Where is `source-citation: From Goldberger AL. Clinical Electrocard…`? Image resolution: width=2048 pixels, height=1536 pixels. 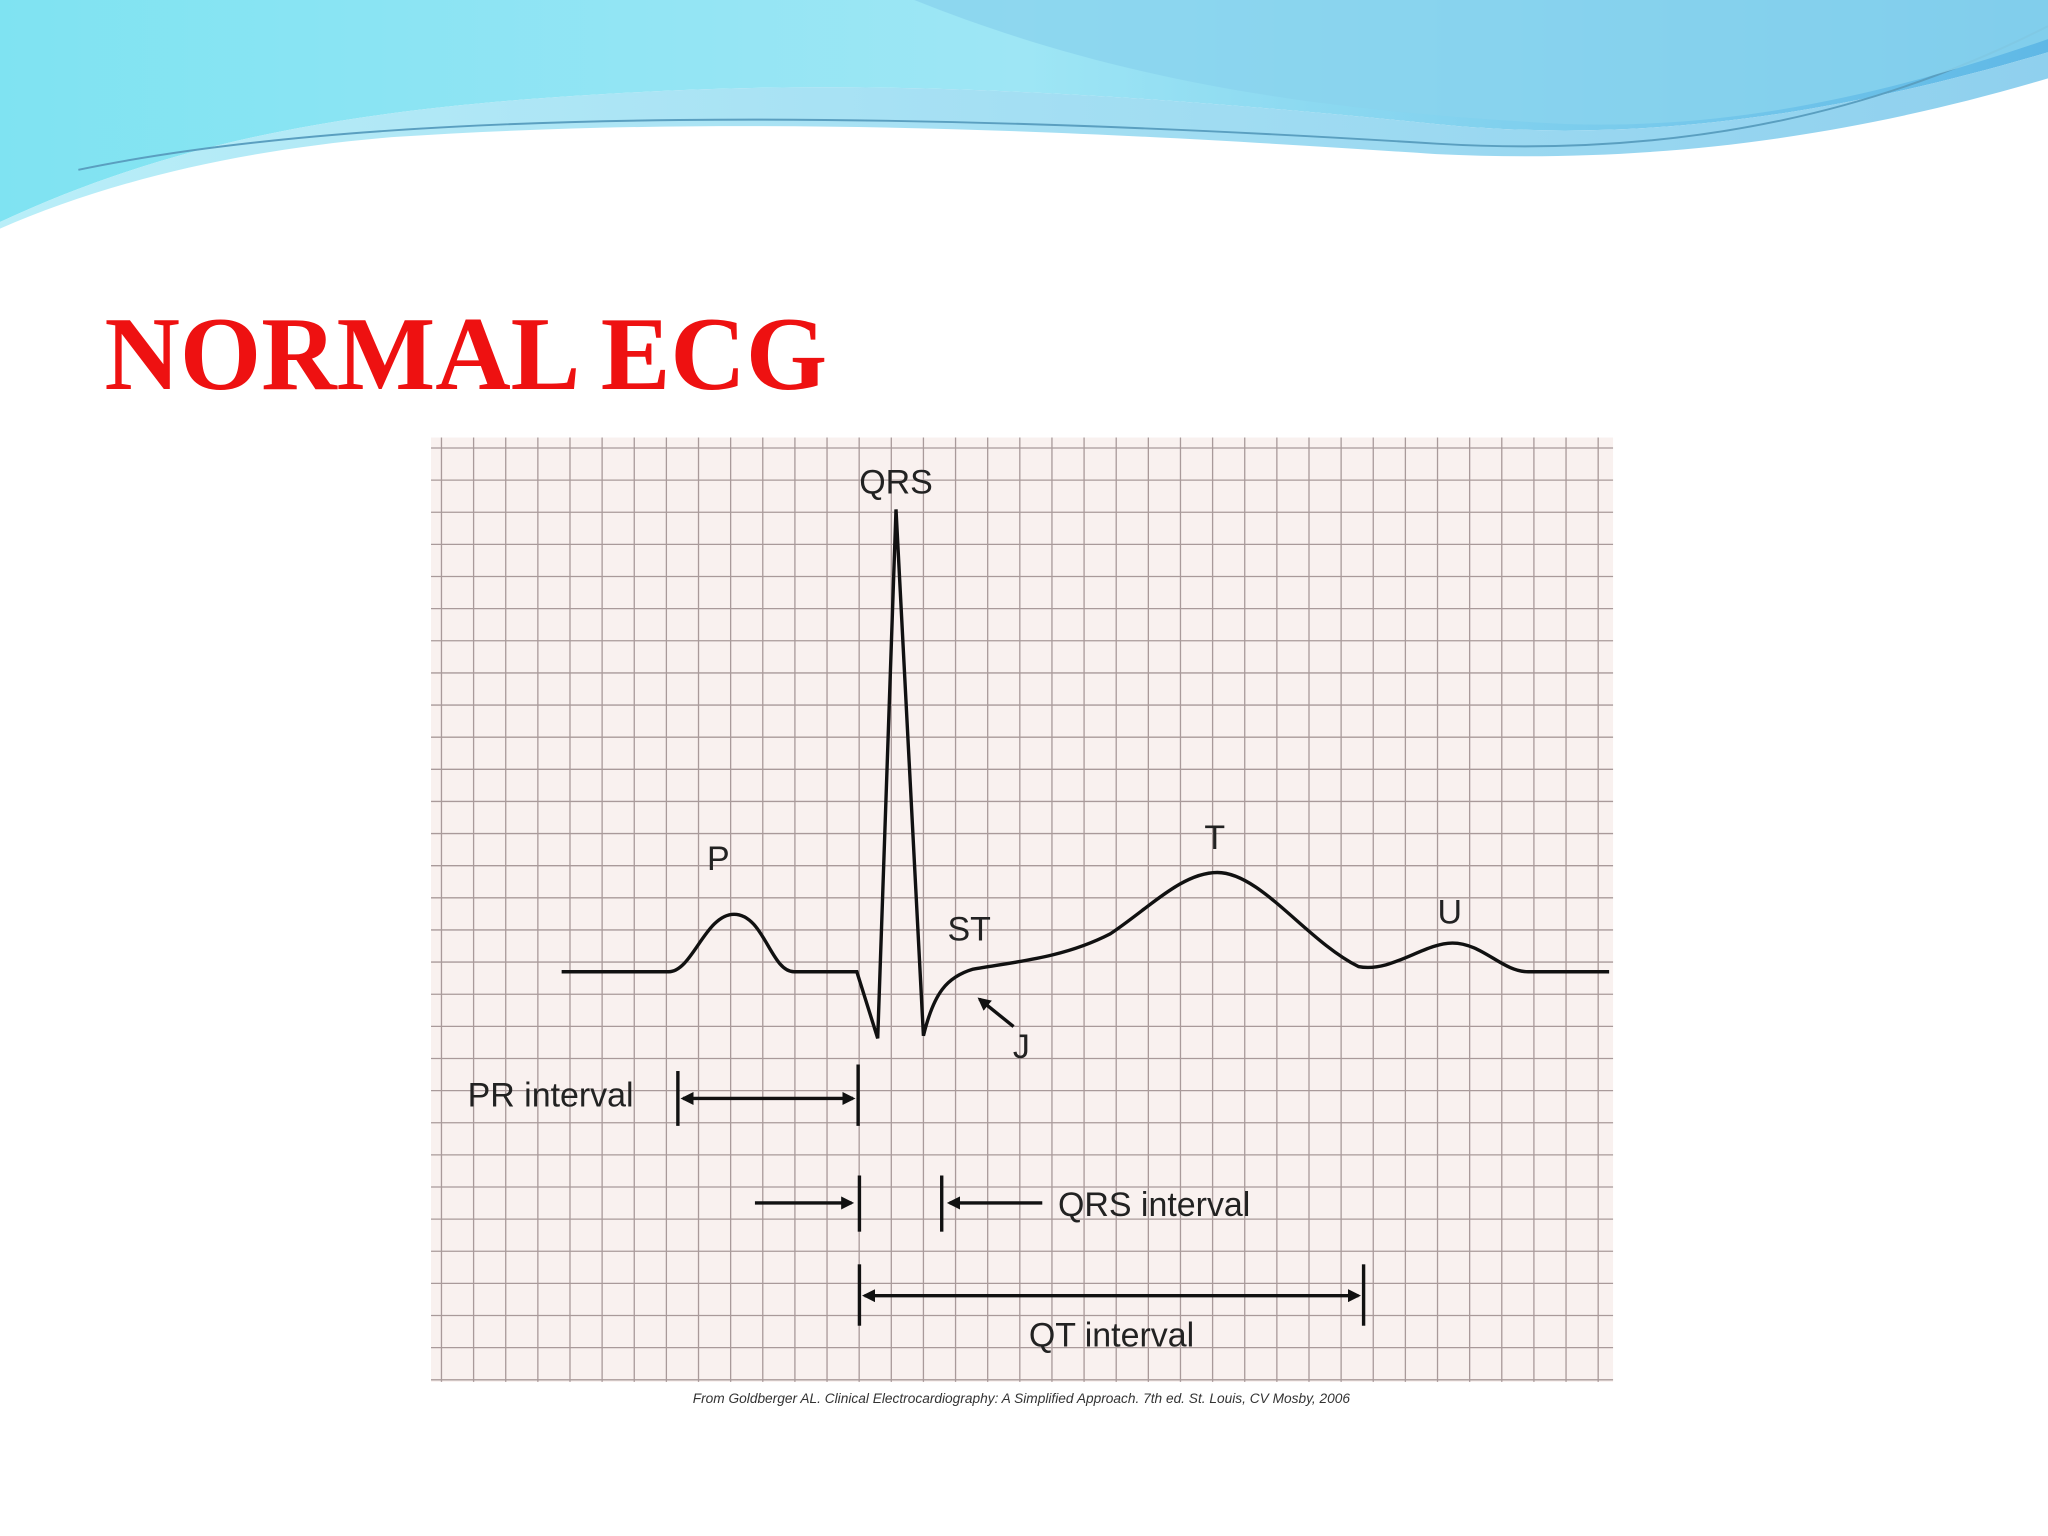 source-citation: From Goldberger AL. Clinical Electrocard… is located at coordinates (1022, 1398).